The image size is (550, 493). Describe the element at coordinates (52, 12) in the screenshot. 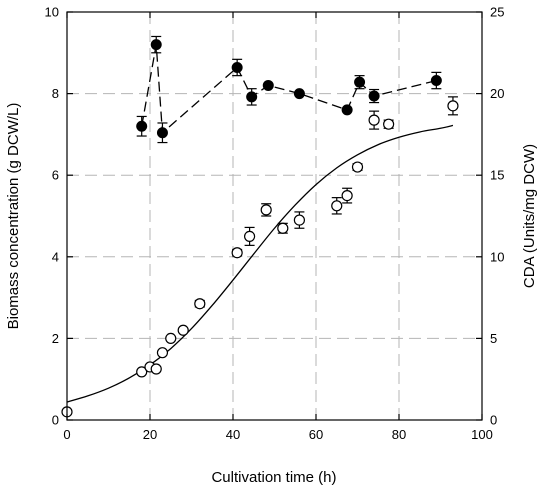

I see `y-tick-label: 10` at that location.